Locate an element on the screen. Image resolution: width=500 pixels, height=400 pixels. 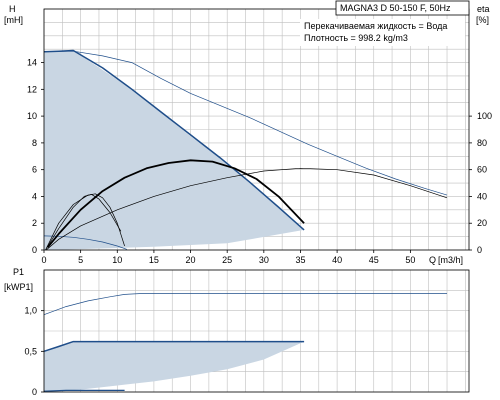
h-tick-label: 4 is located at coordinates (34, 196).